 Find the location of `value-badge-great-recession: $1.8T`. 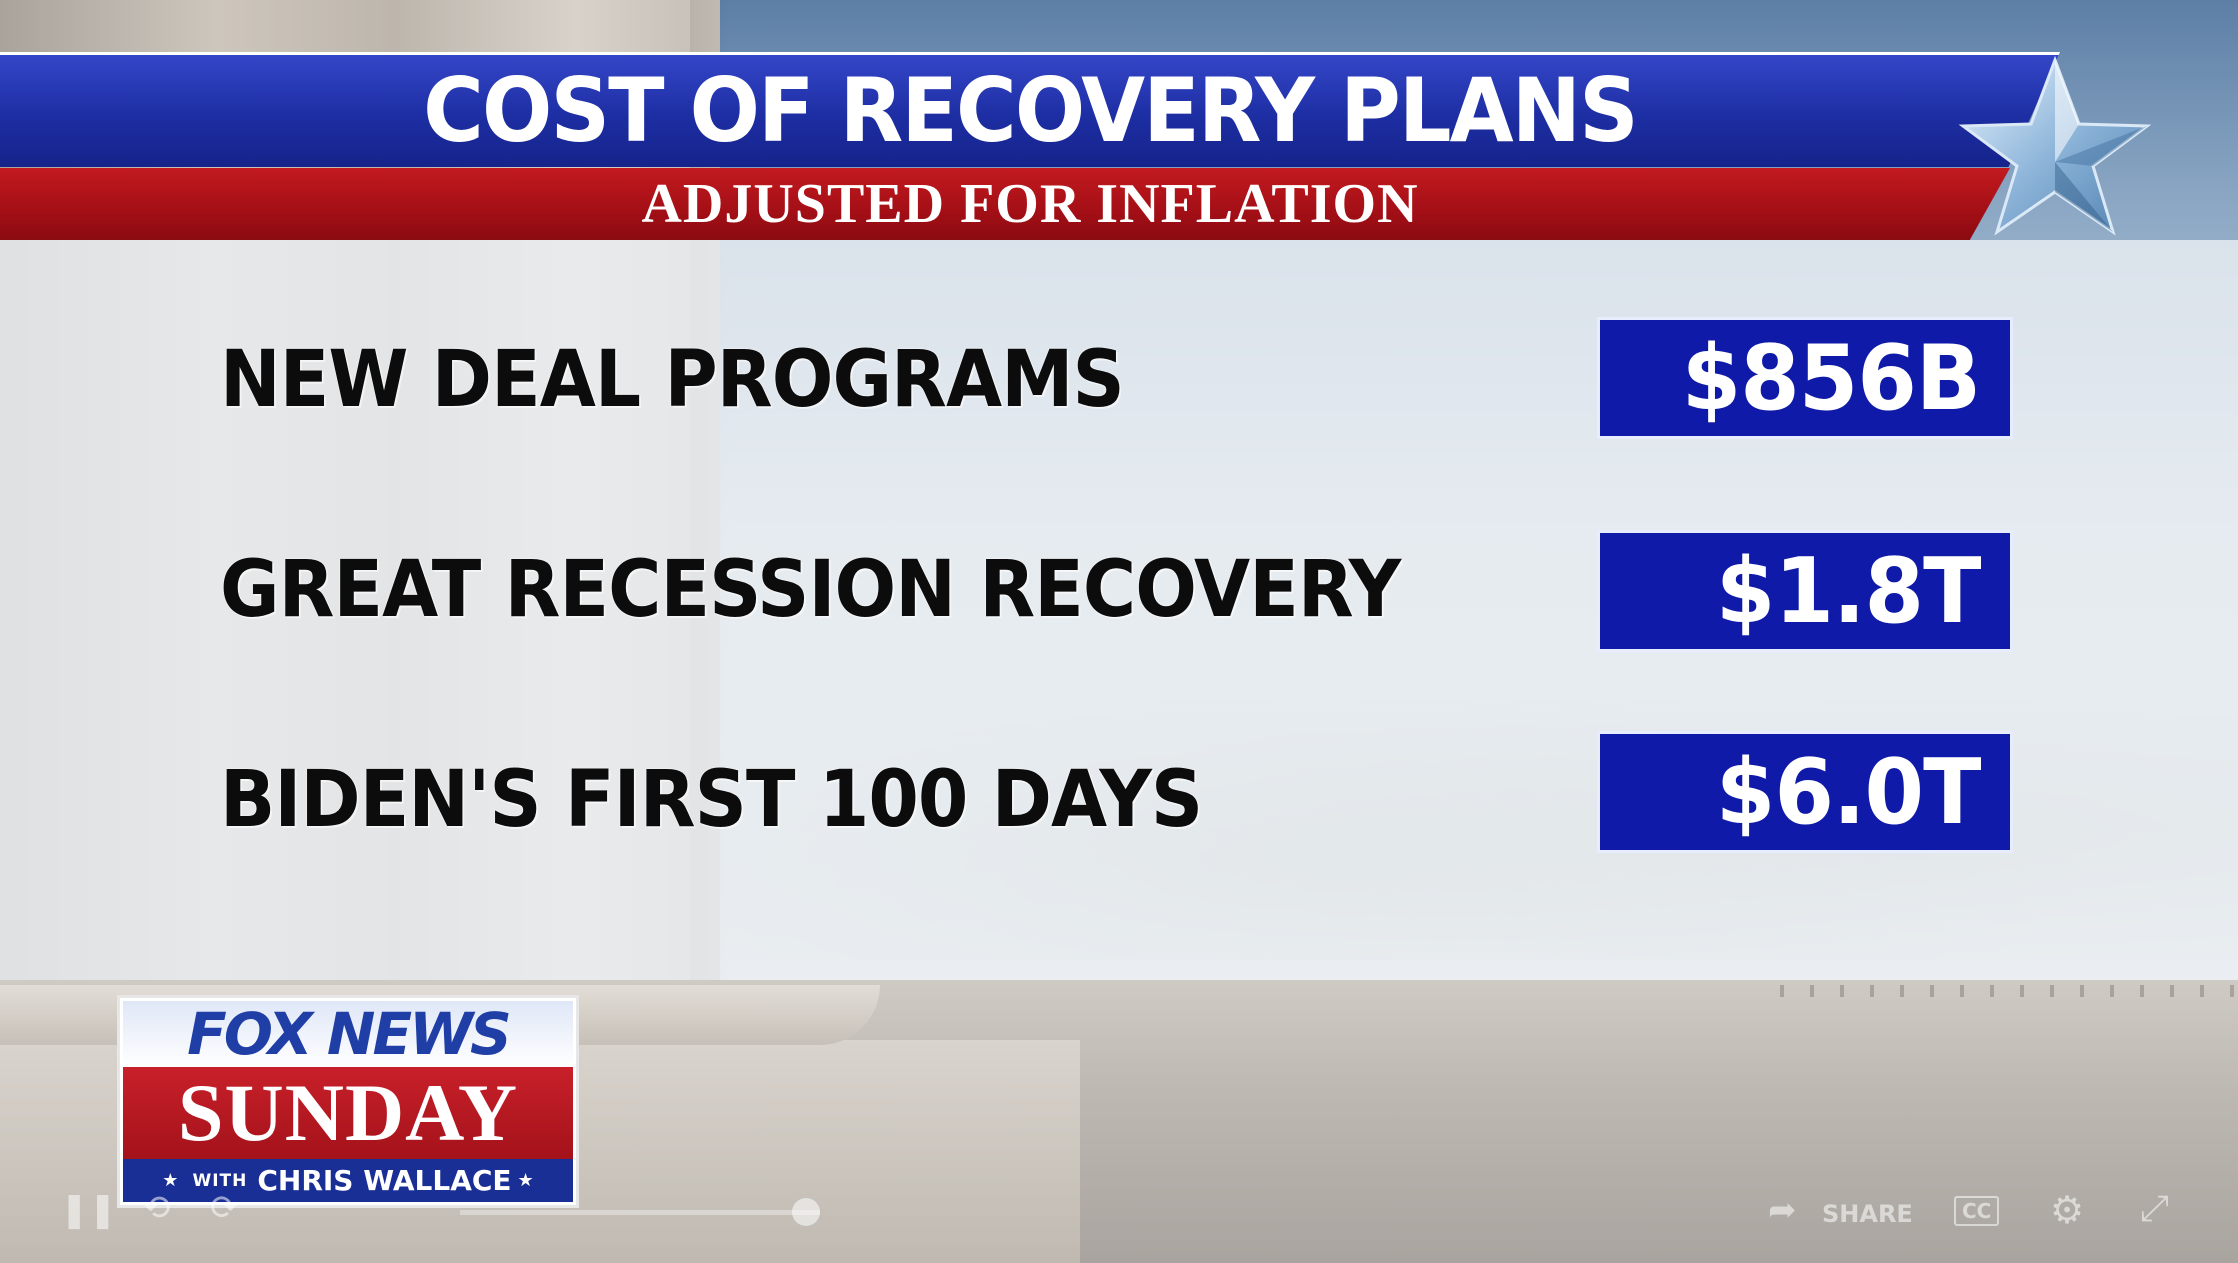

value-badge-great-recession: $1.8T is located at coordinates (1805, 591).